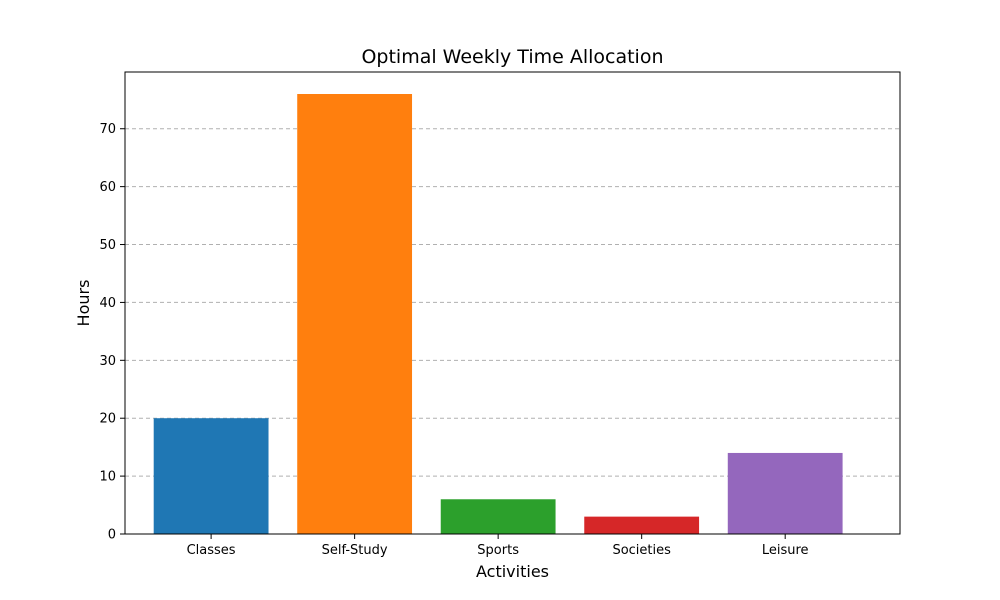  I want to click on y-tick-label: 10, so click(107, 477).